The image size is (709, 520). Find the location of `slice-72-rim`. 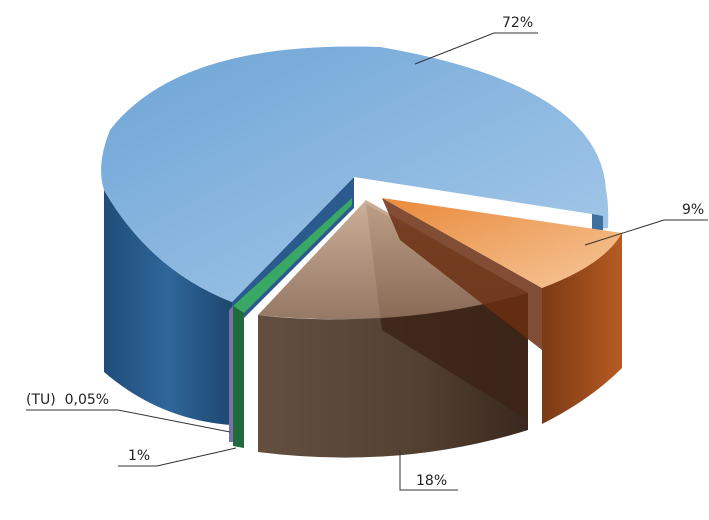

slice-72-rim is located at coordinates (597, 223).